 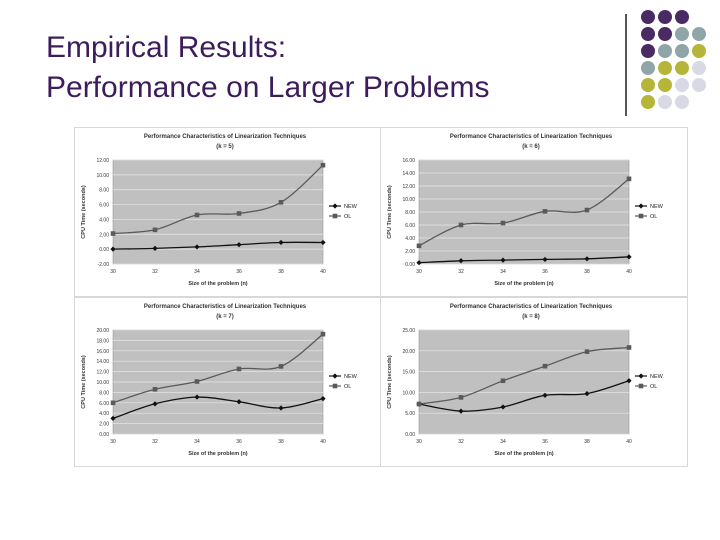 What do you see at coordinates (104, 250) in the screenshot?
I see `y-tick-label: 0.00` at bounding box center [104, 250].